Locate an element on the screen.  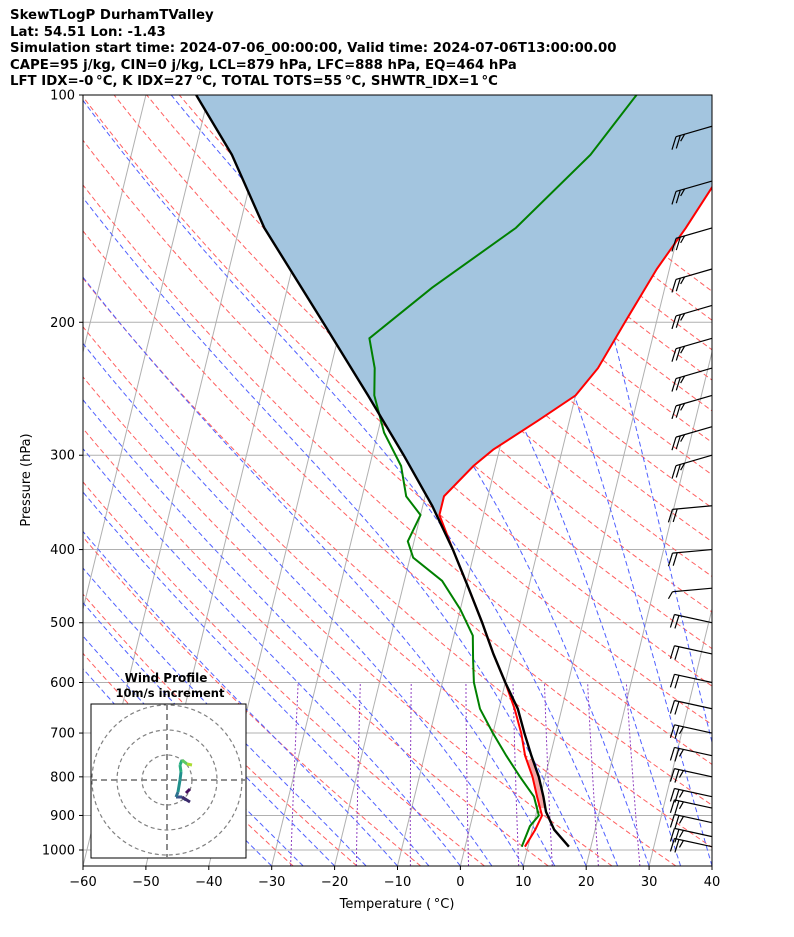
x-tick-label: −30 is located at coordinates (271, 882).